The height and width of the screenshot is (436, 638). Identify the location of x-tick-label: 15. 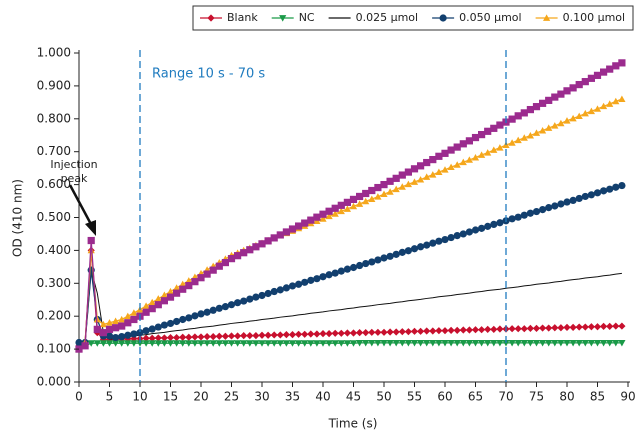
(170, 397).